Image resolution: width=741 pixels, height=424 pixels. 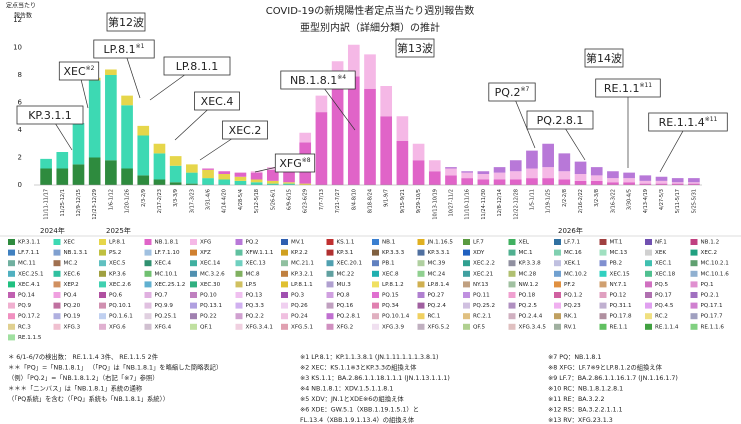 What do you see at coordinates (575, 274) in the screenshot?
I see `legend-label: MC.10.2` at bounding box center [575, 274].